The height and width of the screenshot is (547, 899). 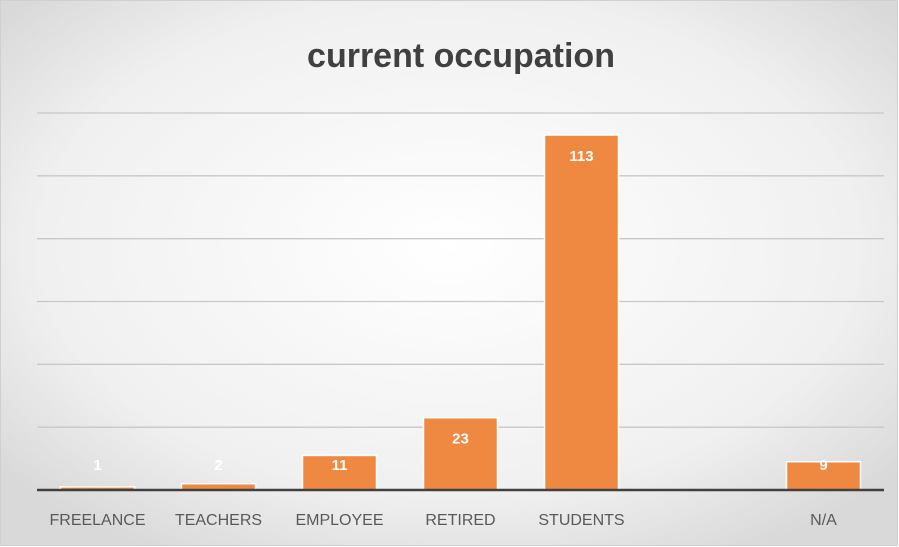 I want to click on x-tick-label: RETIRED, so click(x=460, y=520).